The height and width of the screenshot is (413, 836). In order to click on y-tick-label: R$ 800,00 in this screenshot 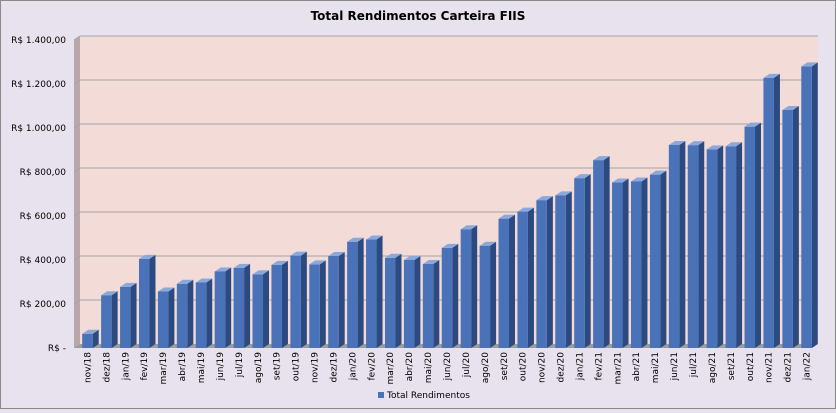, I will do `click(43, 173)`.